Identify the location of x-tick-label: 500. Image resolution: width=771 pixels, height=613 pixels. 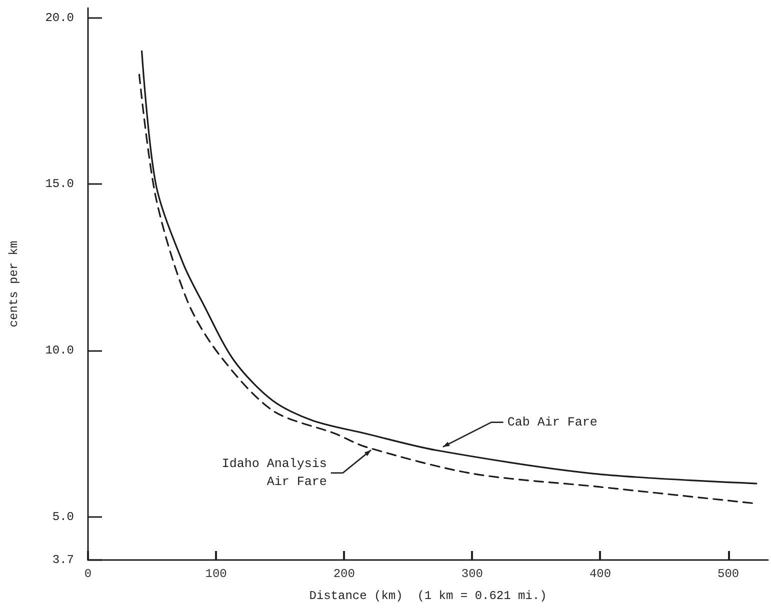
(728, 574).